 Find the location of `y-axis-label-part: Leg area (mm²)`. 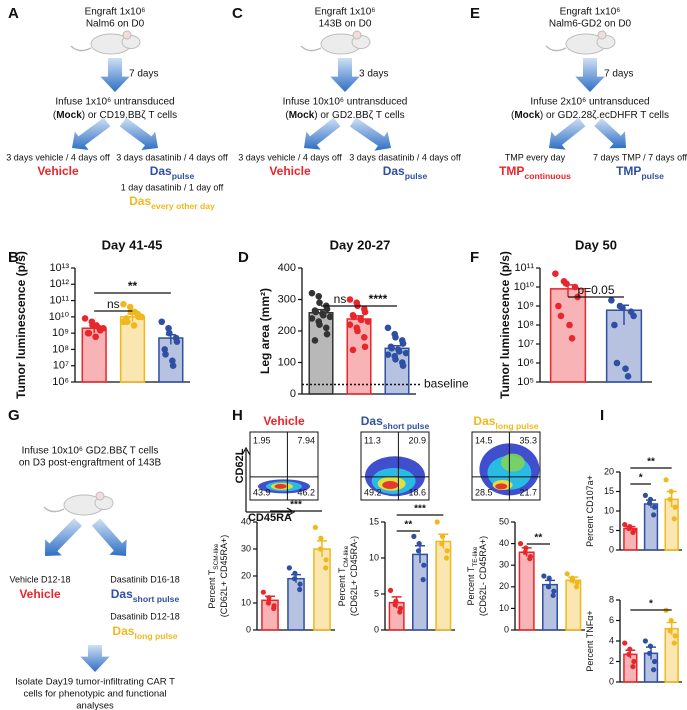

y-axis-label-part: Leg area (mm²) is located at coordinates (265, 331).